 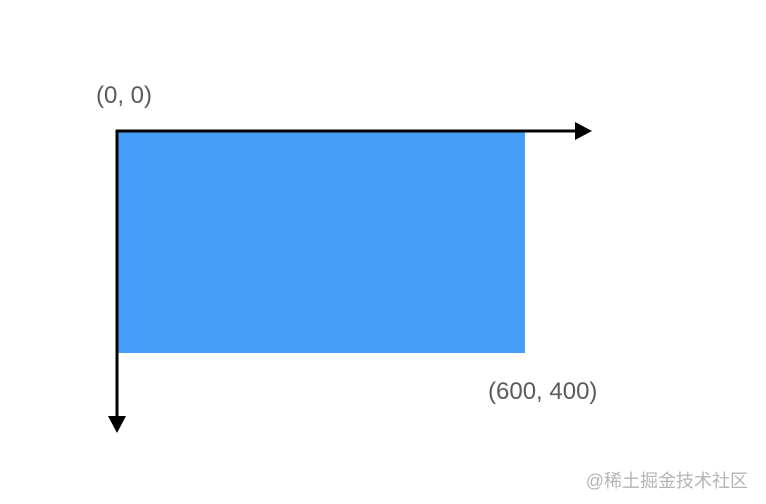 What do you see at coordinates (666, 481) in the screenshot?
I see `watermark-text: @稀土掘金技术社区` at bounding box center [666, 481].